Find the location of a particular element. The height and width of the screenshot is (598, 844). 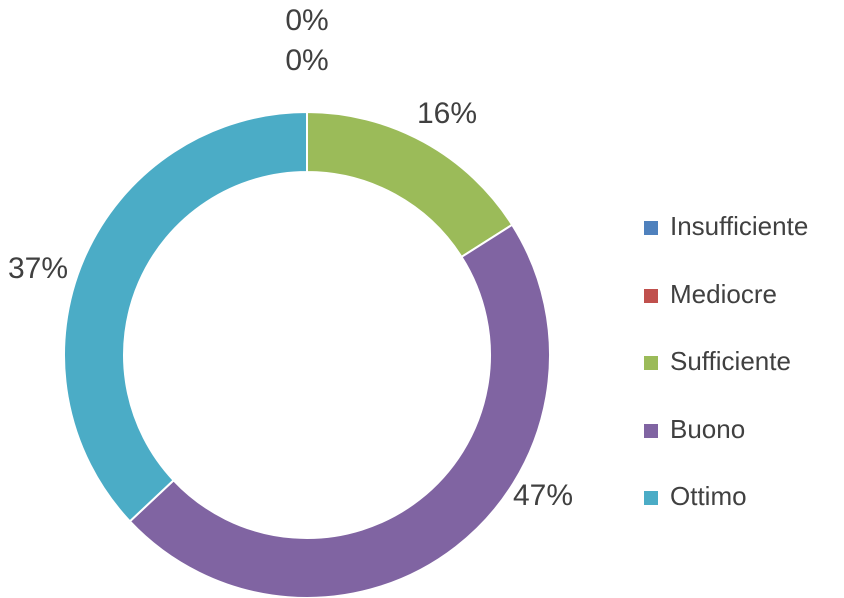

data-label: 16% is located at coordinates (447, 113).